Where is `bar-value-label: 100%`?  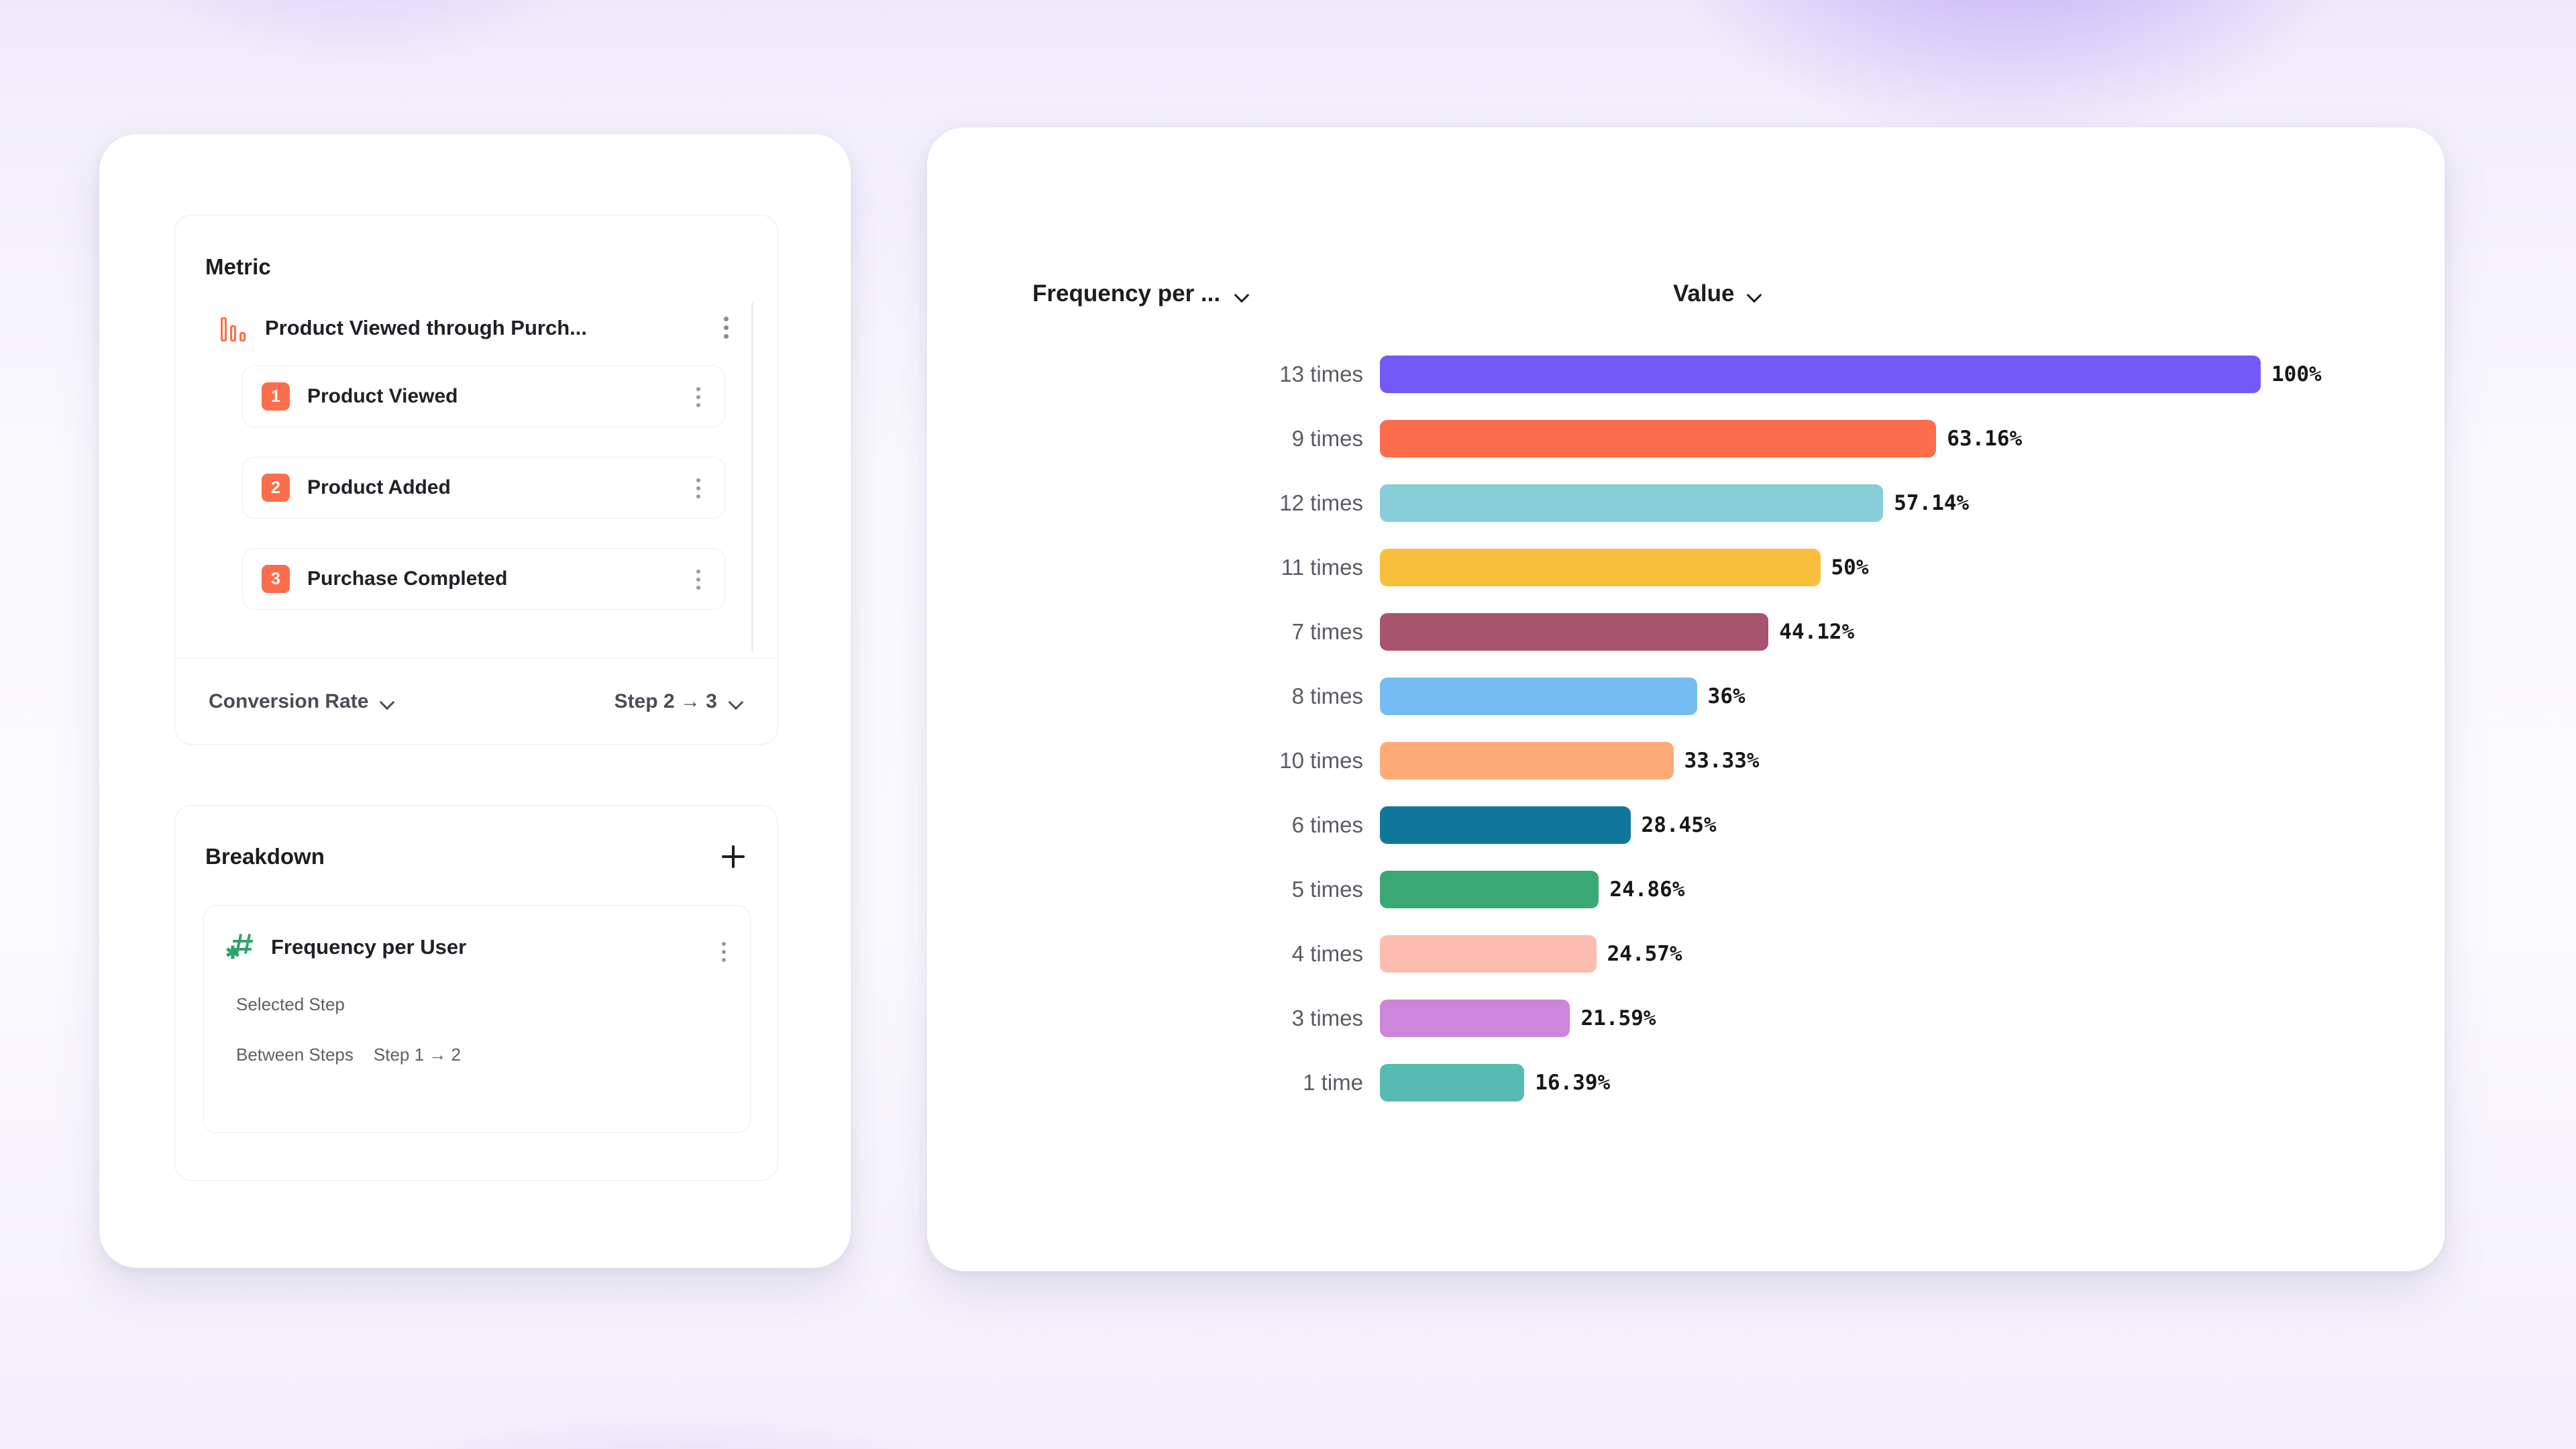 bar-value-label: 100% is located at coordinates (2296, 374).